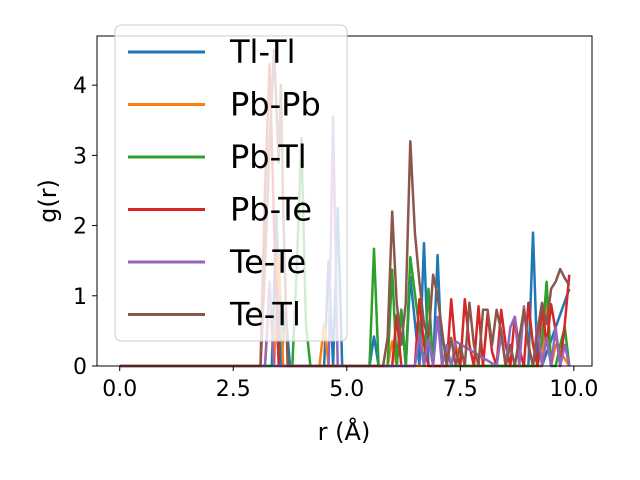 The width and height of the screenshot is (640, 480). What do you see at coordinates (346, 389) in the screenshot?
I see `x-tick-label: 5.0` at bounding box center [346, 389].